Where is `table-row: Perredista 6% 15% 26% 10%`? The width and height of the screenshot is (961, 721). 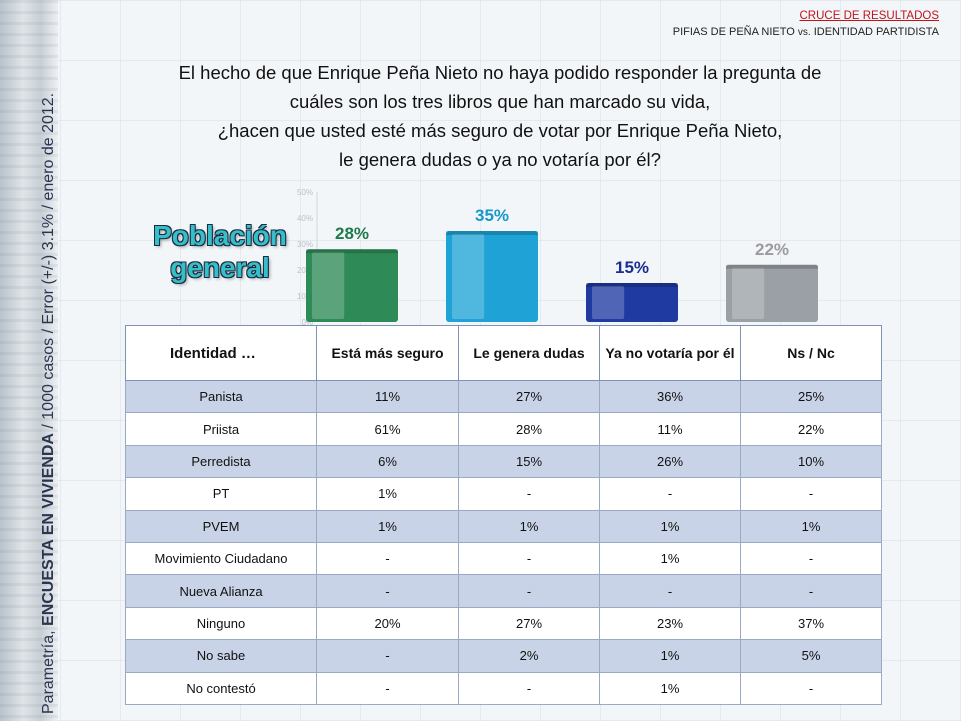
table-row: Perredista 6% 15% 26% 10% is located at coordinates (503, 461).